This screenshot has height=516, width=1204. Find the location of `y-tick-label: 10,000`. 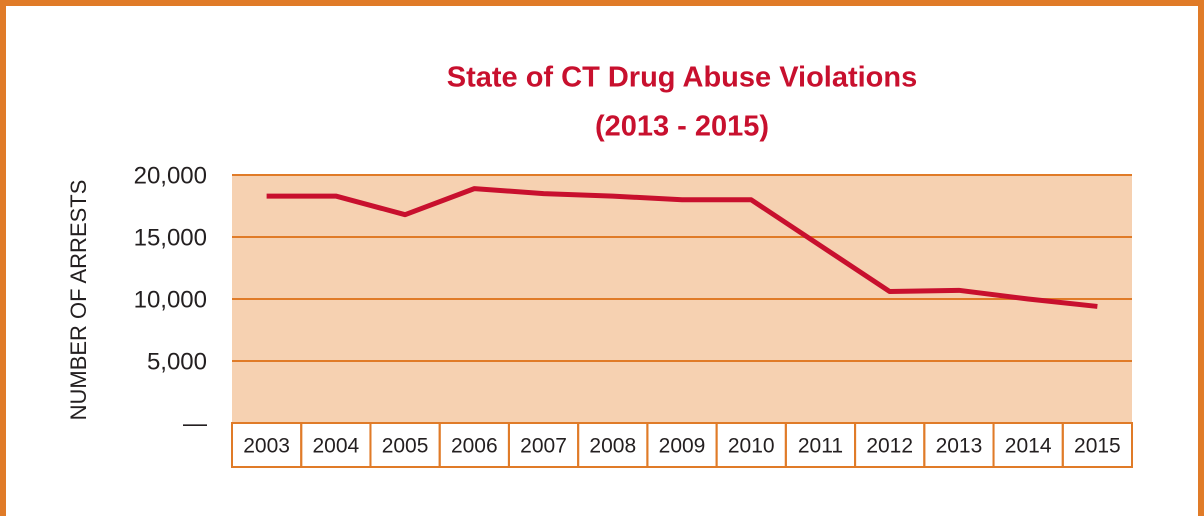

y-tick-label: 10,000 is located at coordinates (170, 299).